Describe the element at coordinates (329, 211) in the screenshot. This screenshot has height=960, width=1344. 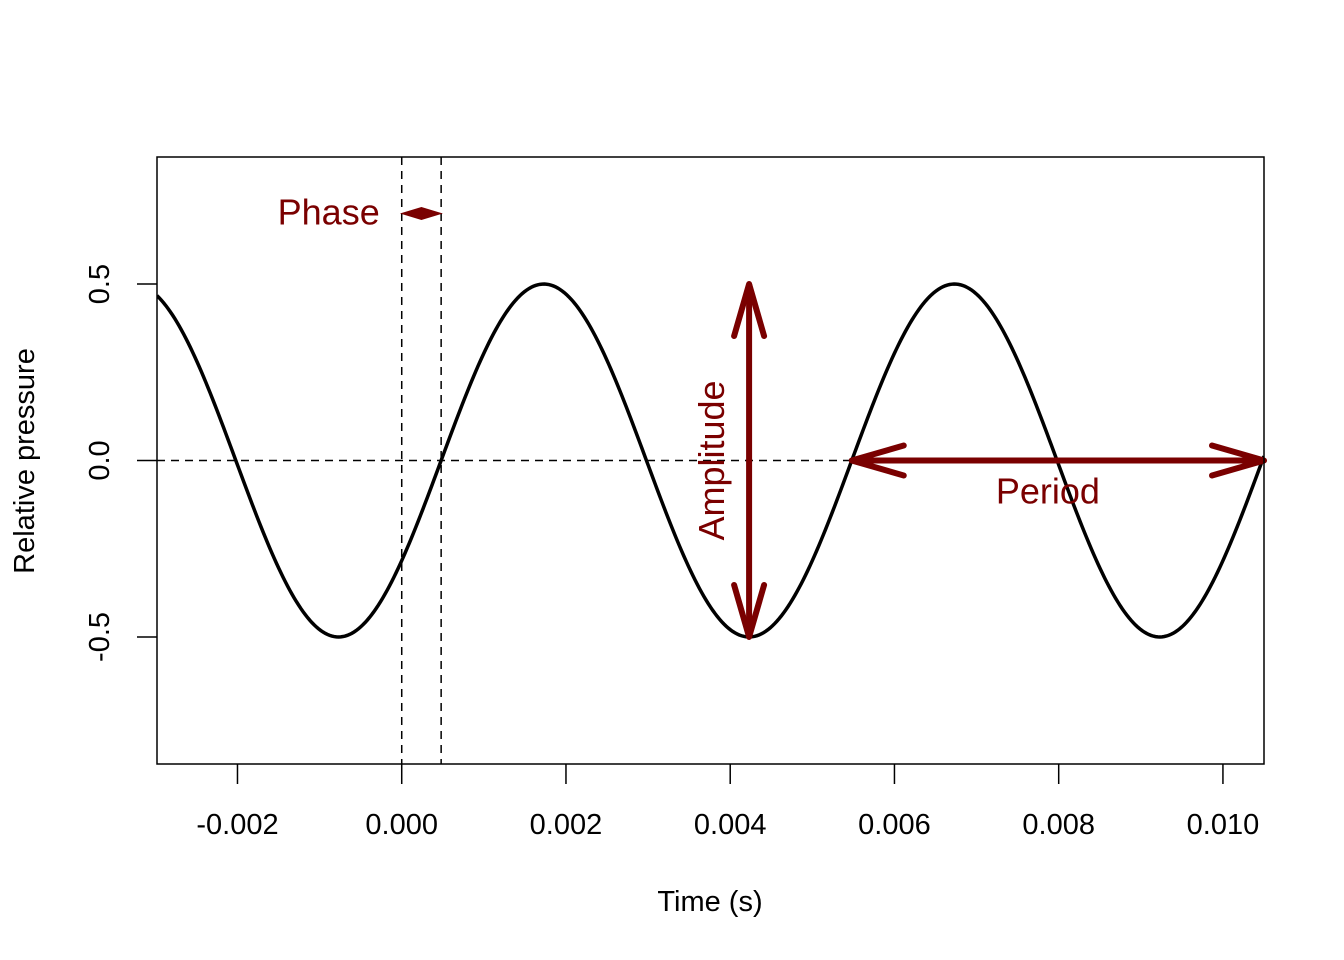
I see `phase-label: Phase` at that location.